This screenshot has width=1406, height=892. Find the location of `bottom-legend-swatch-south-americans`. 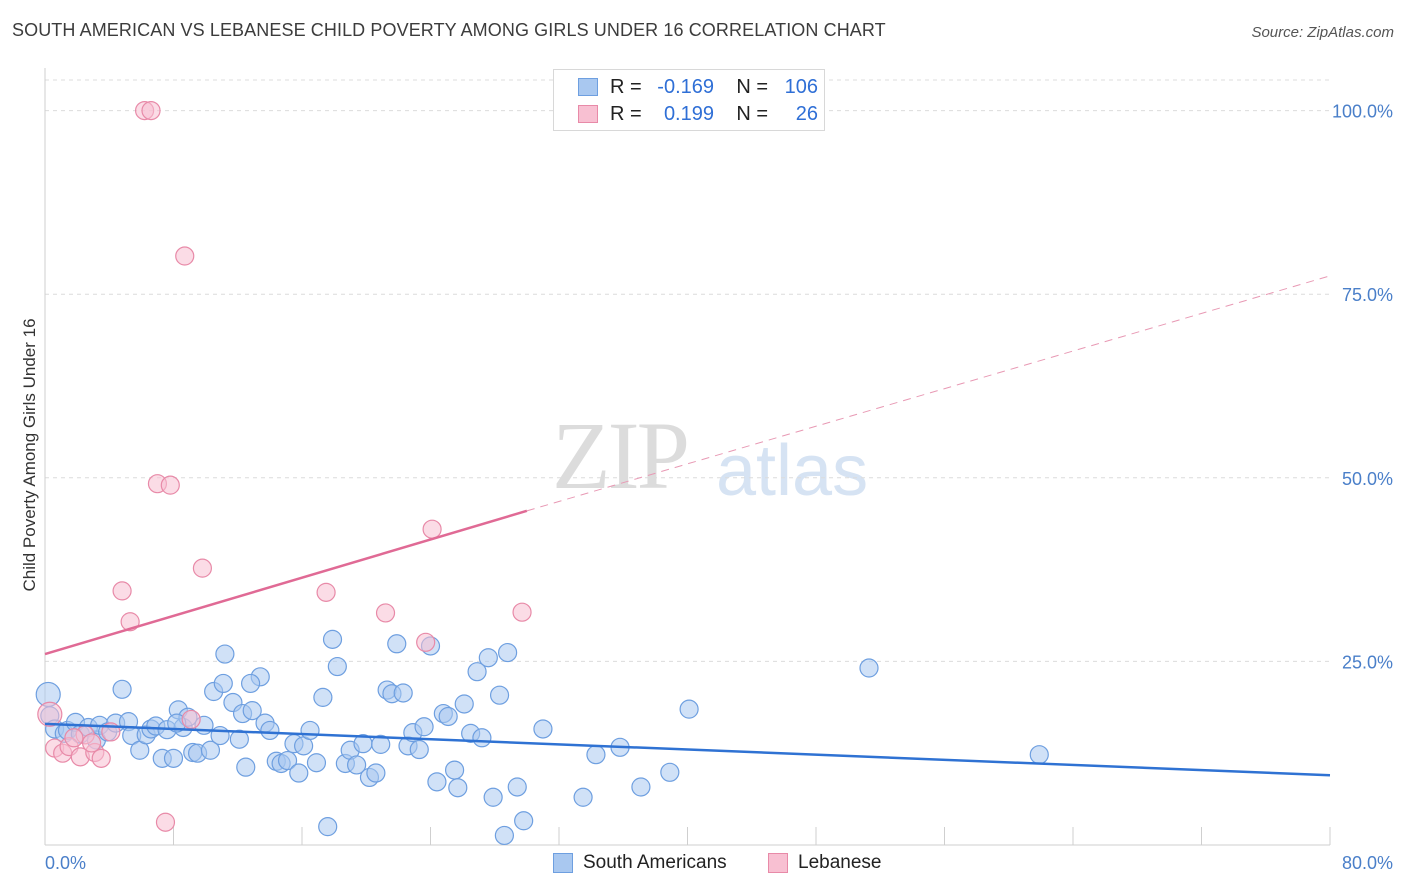

bottom-legend-swatch-south-americans is located at coordinates (563, 863).